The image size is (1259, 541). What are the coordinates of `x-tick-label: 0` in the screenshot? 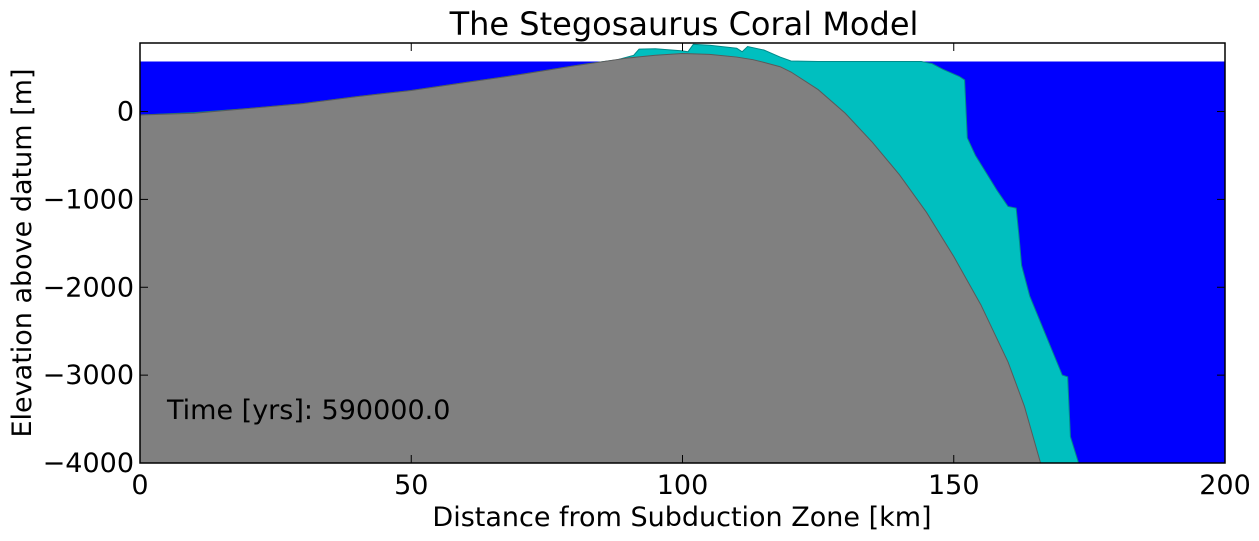 It's located at (139, 485).